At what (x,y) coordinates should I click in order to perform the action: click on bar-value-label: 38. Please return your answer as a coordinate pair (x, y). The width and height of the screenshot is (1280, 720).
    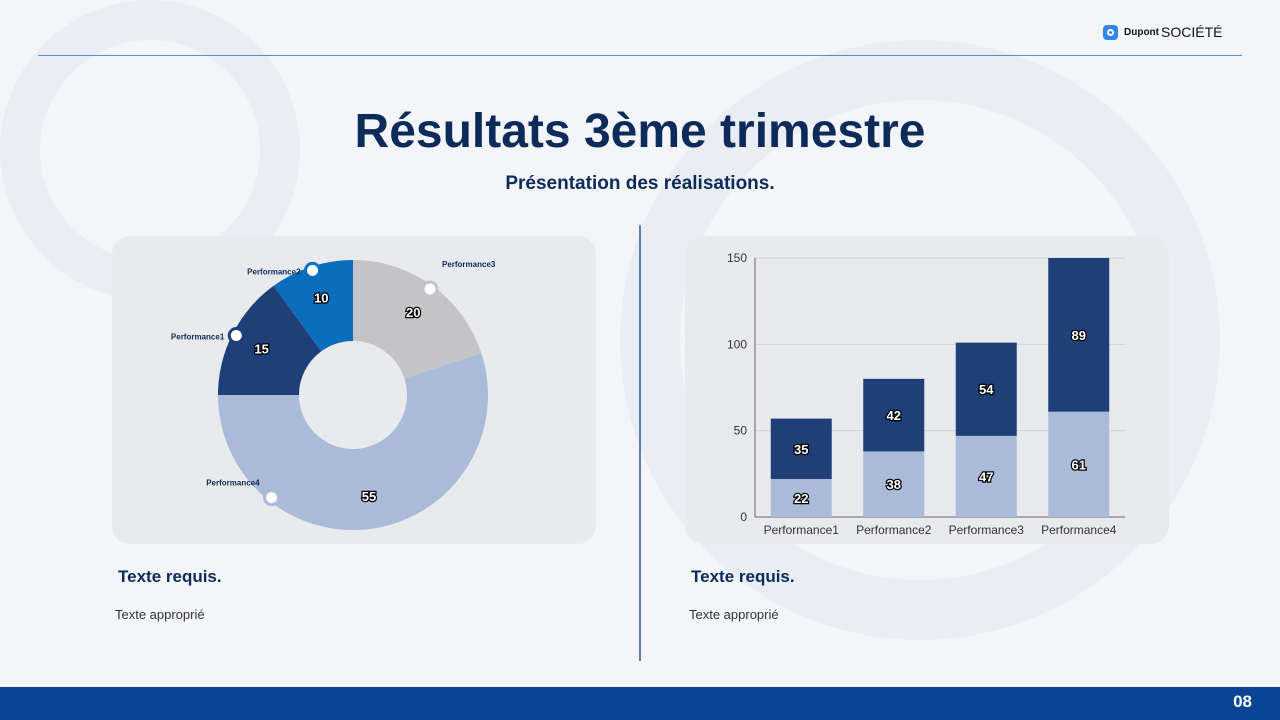
    Looking at the image, I should click on (894, 484).